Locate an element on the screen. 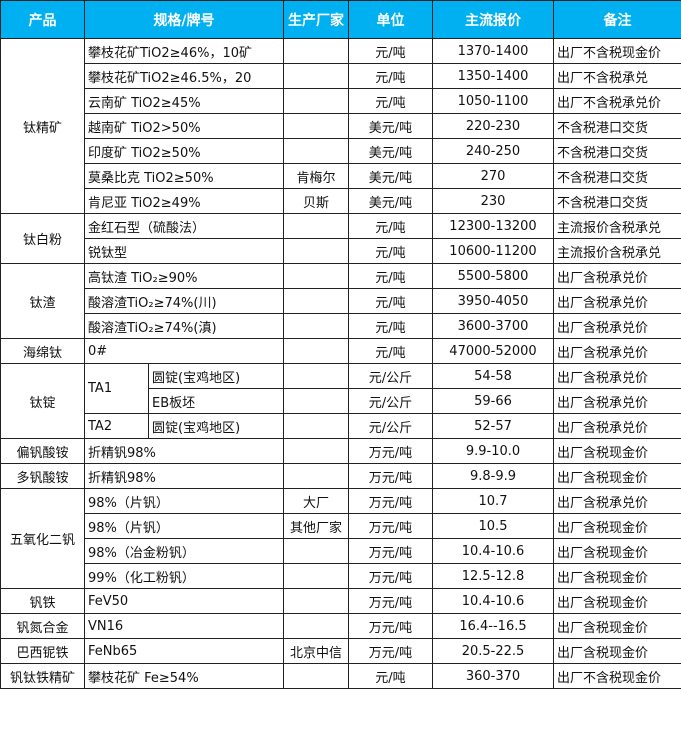 This screenshot has height=743, width=681. table-row: 云南矿 TiO2≥45% 元/吨 1050-1100 出厂不含税承兑价 is located at coordinates (341, 101).